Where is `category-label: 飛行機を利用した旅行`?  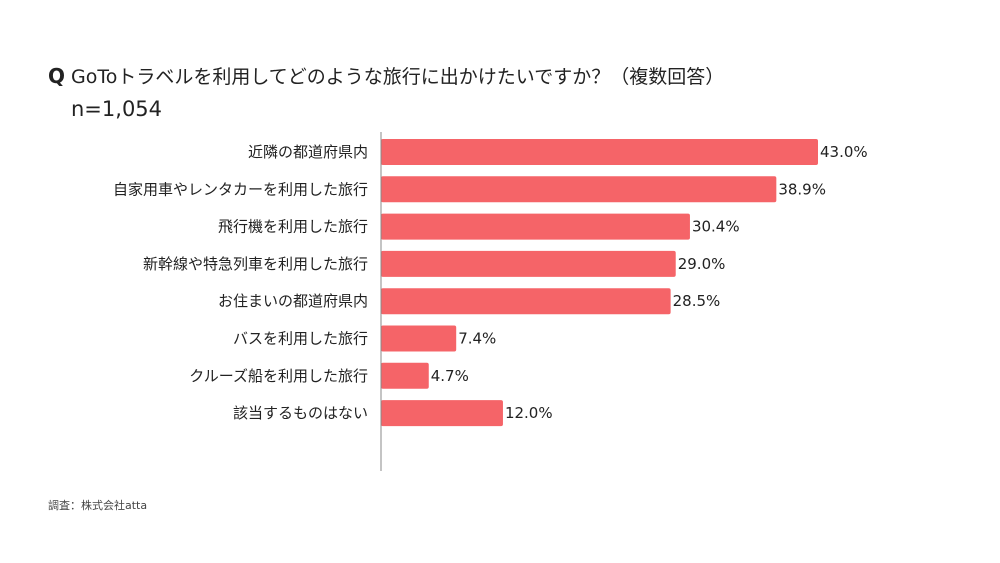
category-label: 飛行機を利用した旅行 is located at coordinates (293, 227).